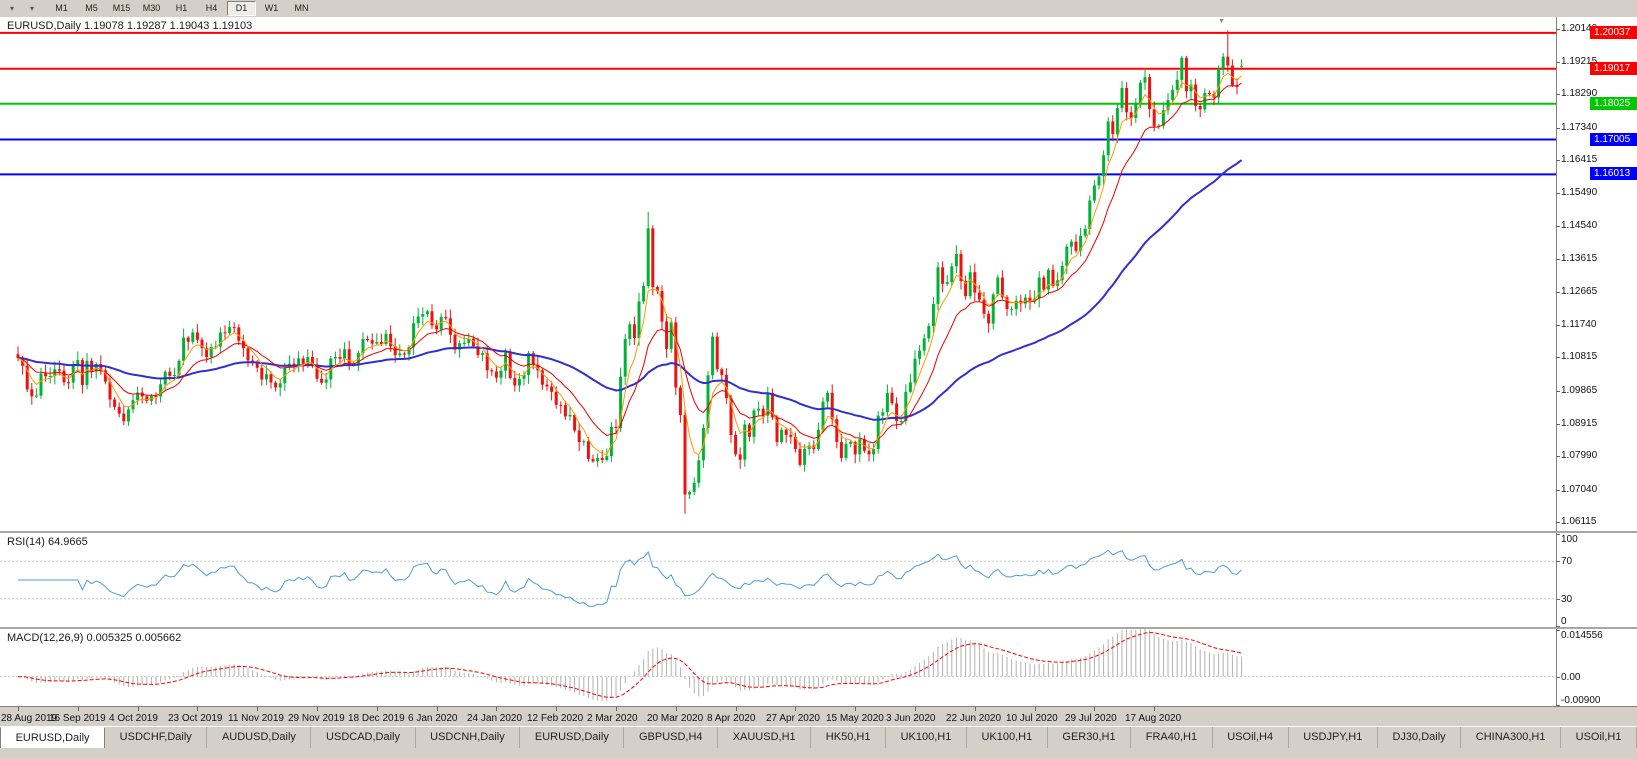 The height and width of the screenshot is (759, 1637). What do you see at coordinates (1579, 160) in the screenshot?
I see `price-axis-label: 1.16415` at bounding box center [1579, 160].